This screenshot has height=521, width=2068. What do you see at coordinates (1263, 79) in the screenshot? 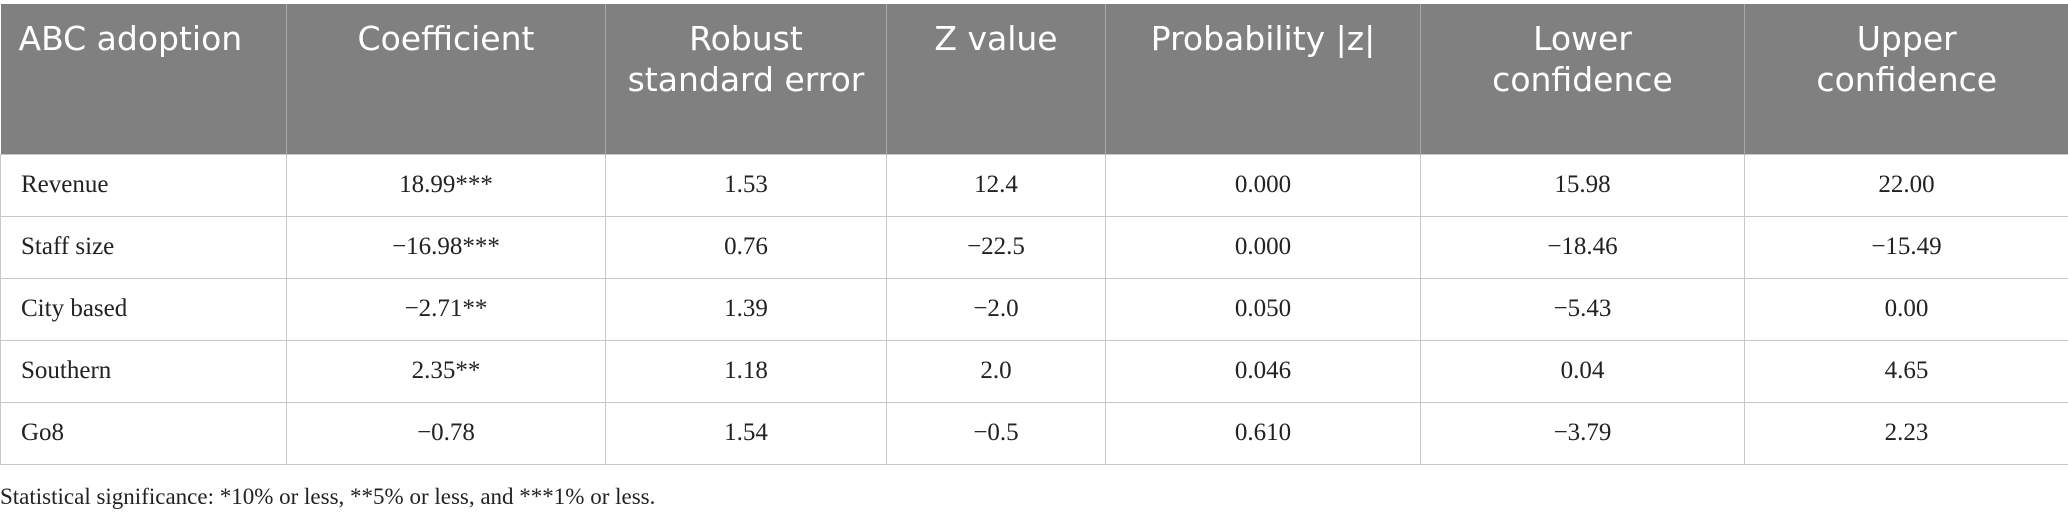
I see `header-cell: Probability |z|` at bounding box center [1263, 79].